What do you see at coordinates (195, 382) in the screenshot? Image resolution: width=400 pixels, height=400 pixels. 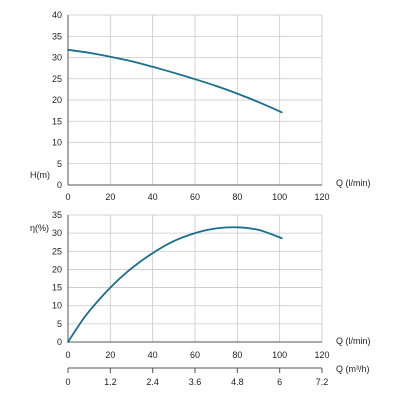 I see `secondary-x-tick-label: 3.6` at bounding box center [195, 382].